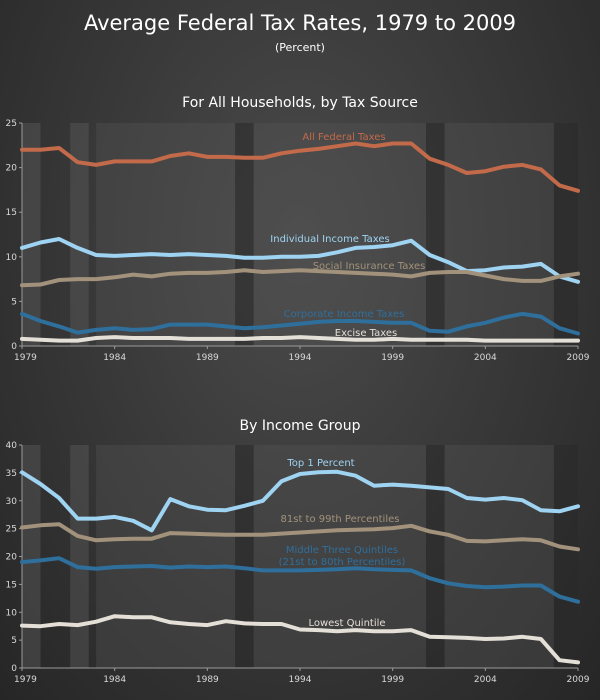 This screenshot has width=600, height=700. Describe the element at coordinates (300, 103) in the screenshot. I see `chart-title: For All Households, by Tax Source` at that location.